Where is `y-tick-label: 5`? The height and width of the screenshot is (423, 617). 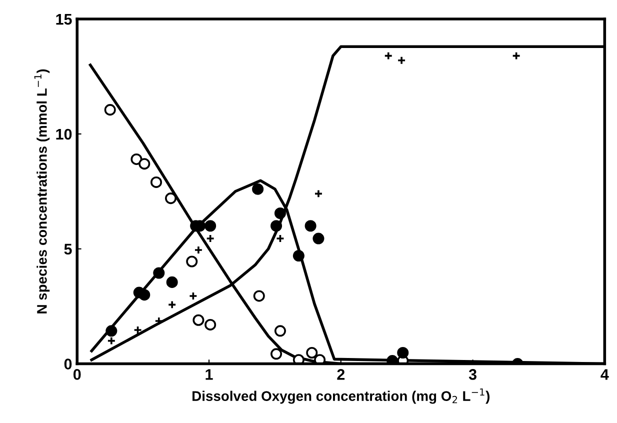
y-tick-label: 5 is located at coordinates (68, 249).